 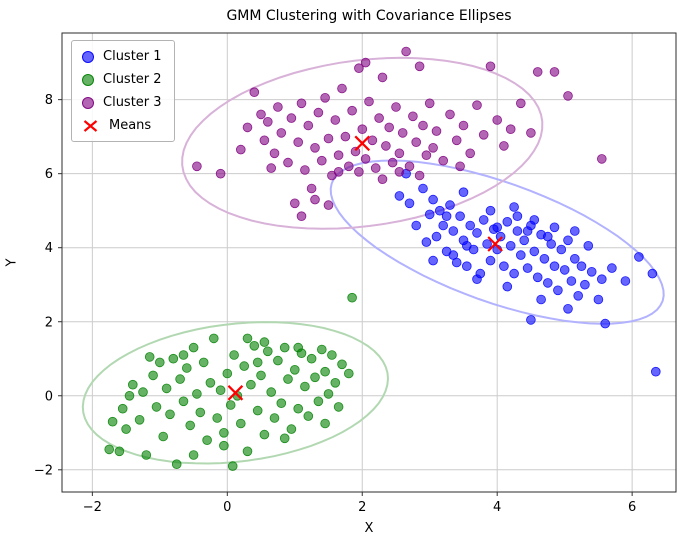 What do you see at coordinates (49, 322) in the screenshot?
I see `y-tick-label: 2` at bounding box center [49, 322].